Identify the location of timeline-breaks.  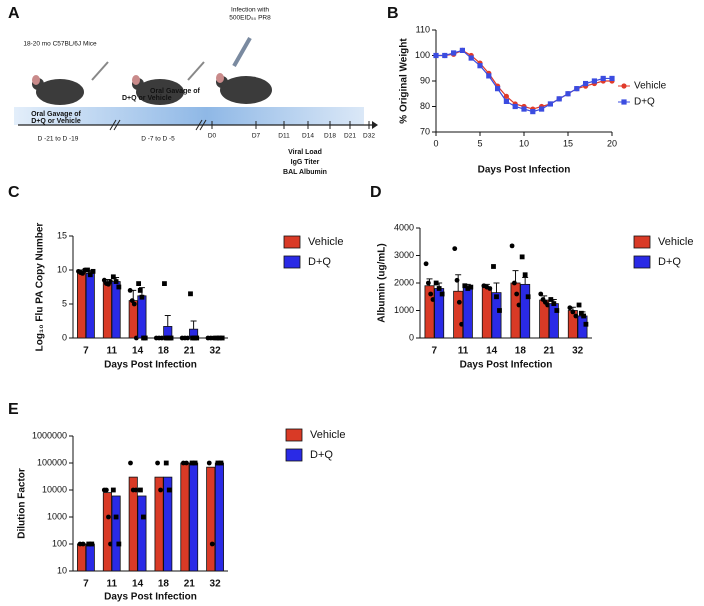
(158, 125).